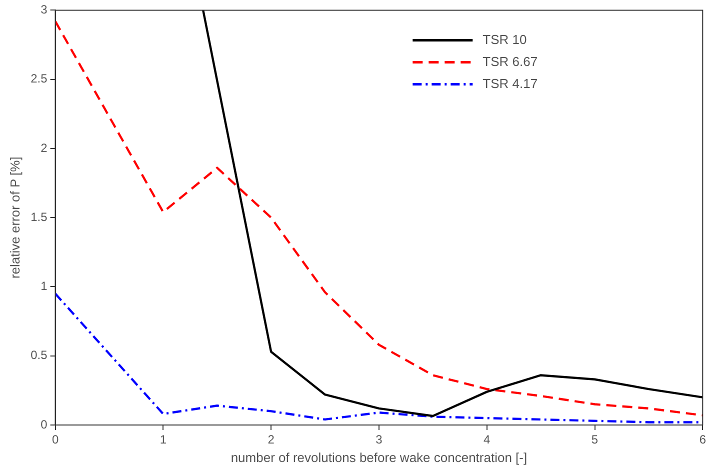 This screenshot has height=470, width=709. Describe the element at coordinates (44, 286) in the screenshot. I see `y-tick-label: 1` at that location.